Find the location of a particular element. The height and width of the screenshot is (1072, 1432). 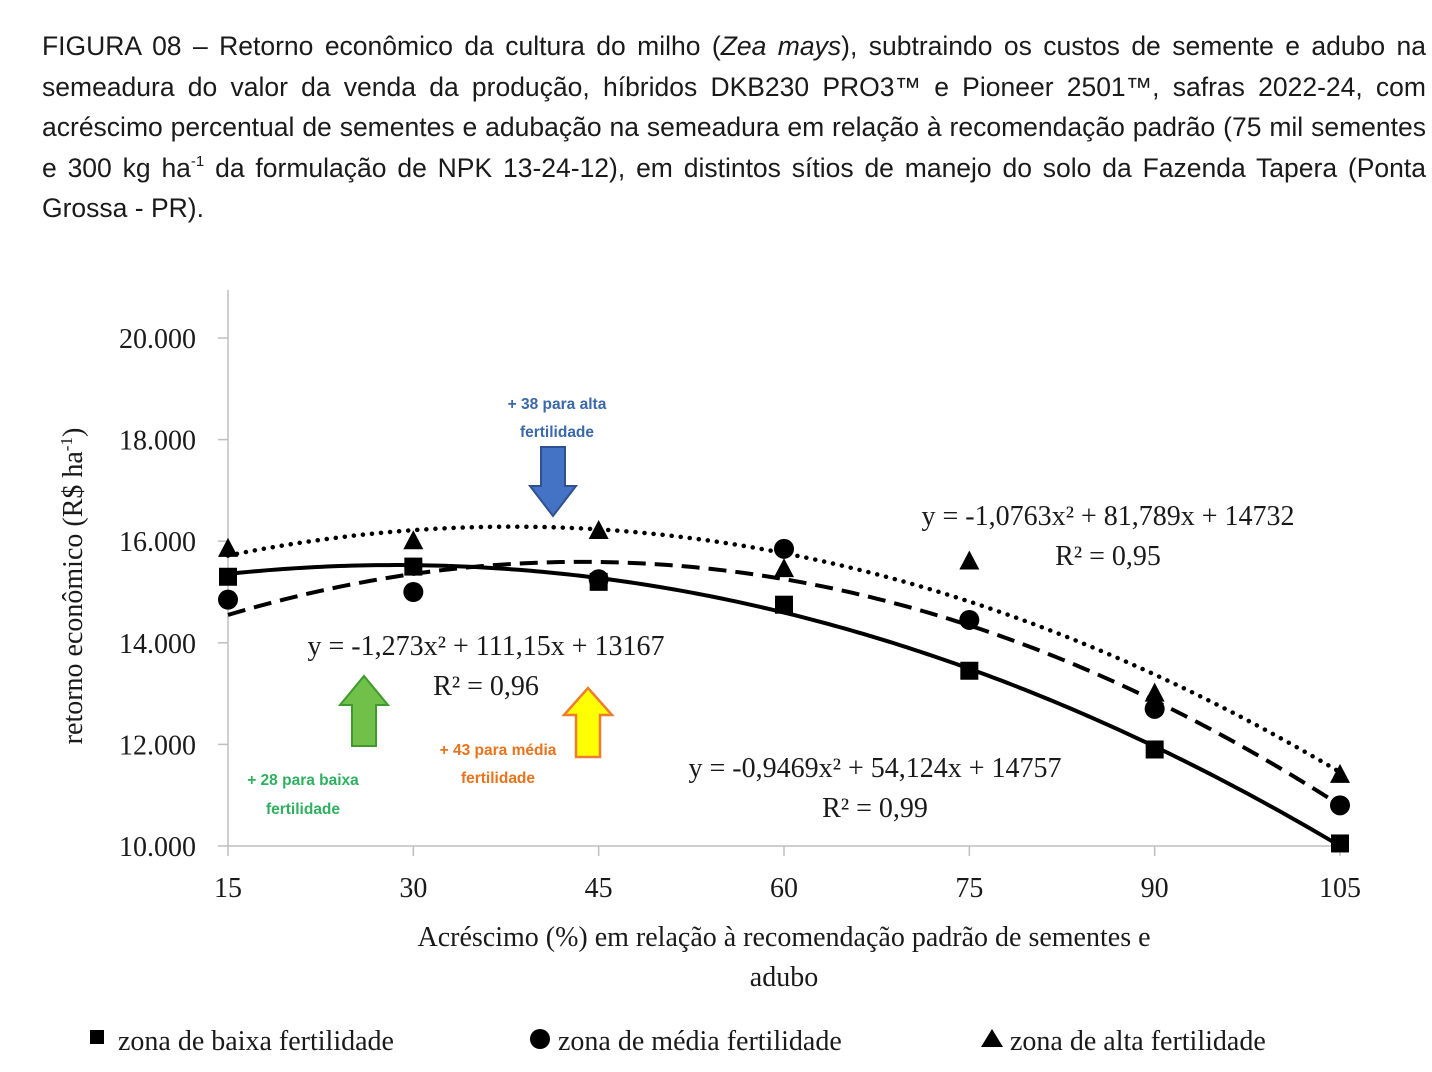

r2-media: R² = 0,96 is located at coordinates (486, 686).